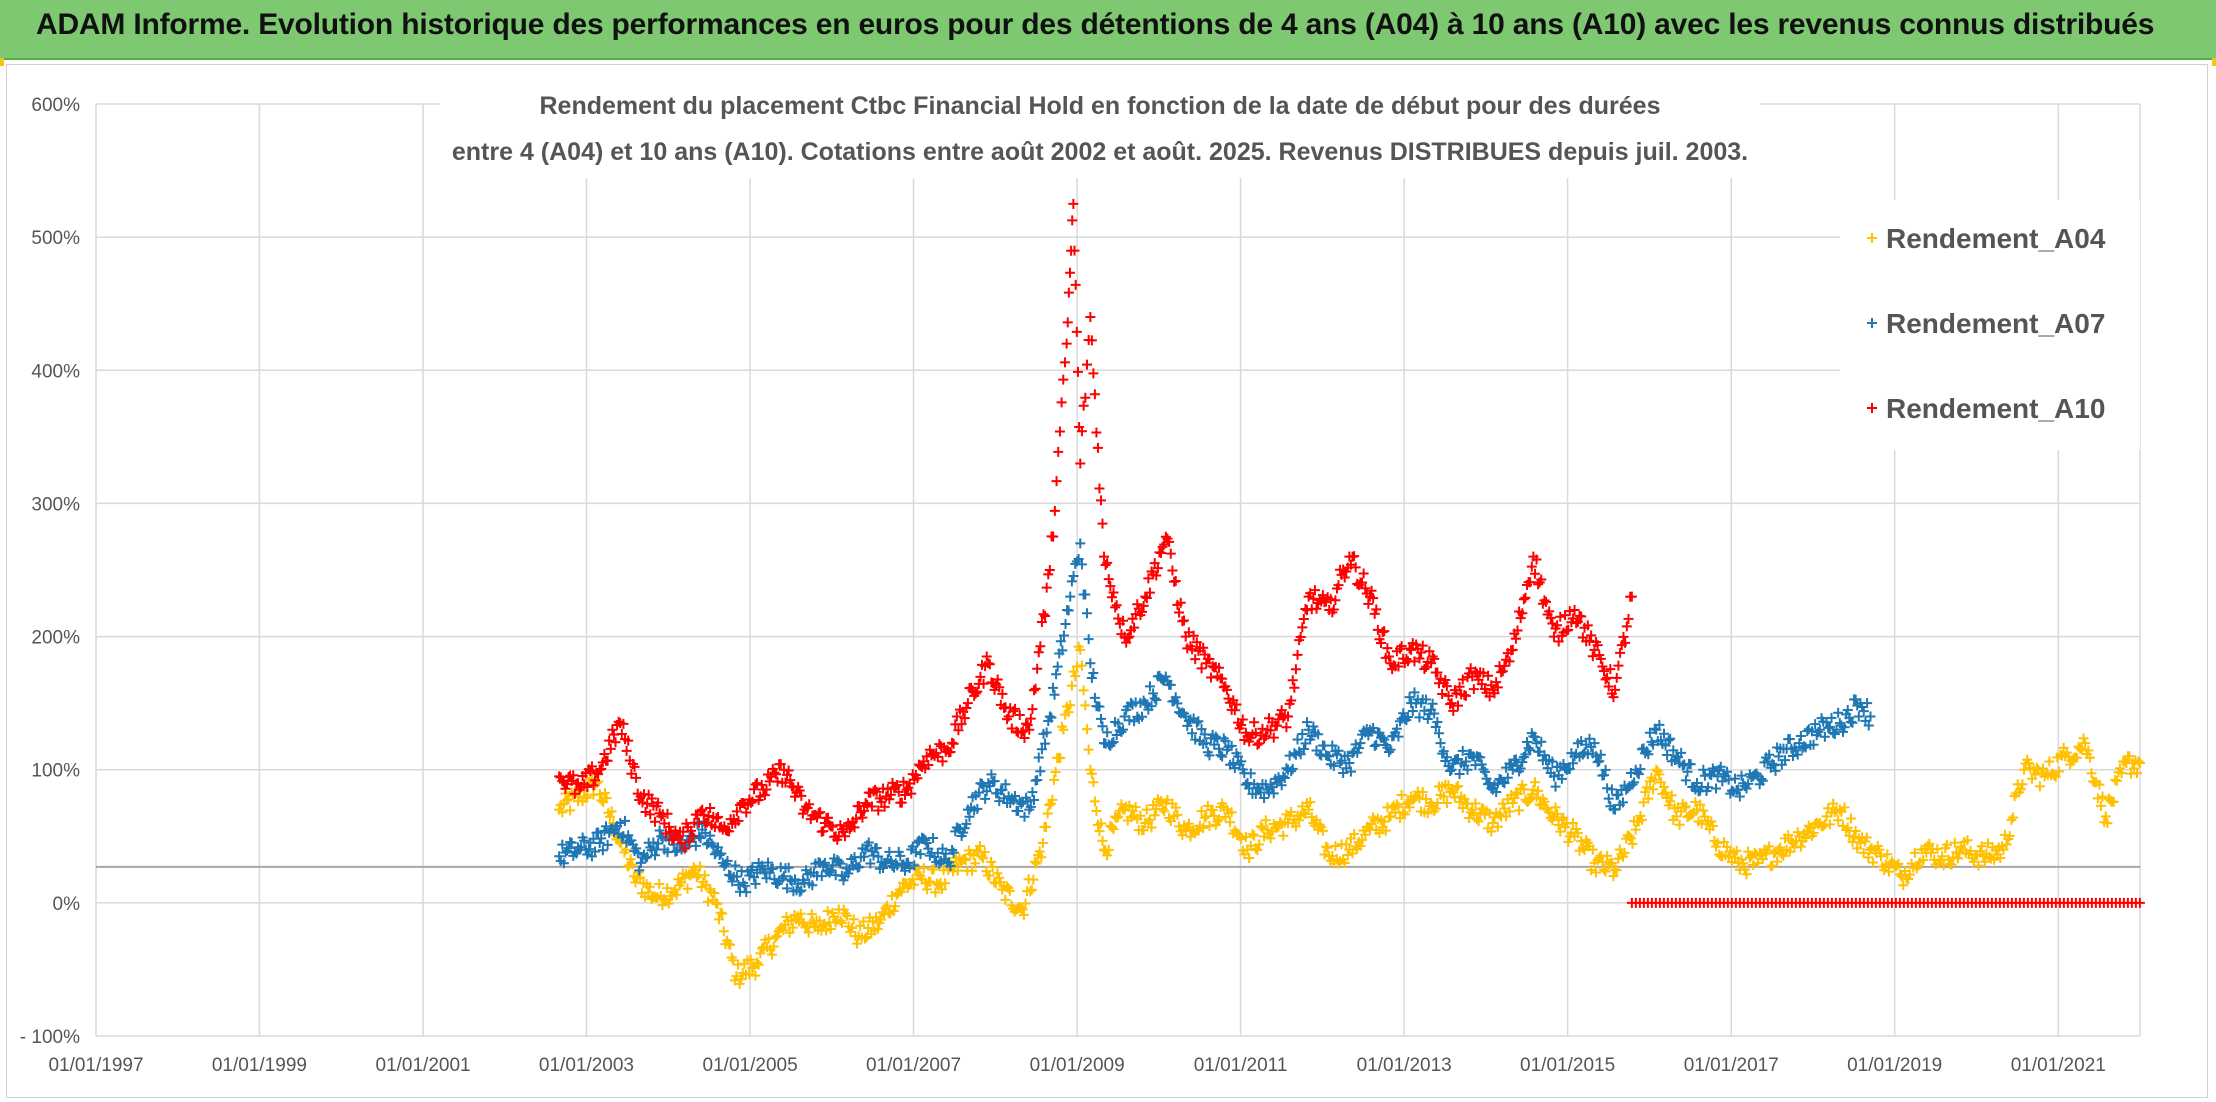  I want to click on legend-marker, so click(1872, 238).